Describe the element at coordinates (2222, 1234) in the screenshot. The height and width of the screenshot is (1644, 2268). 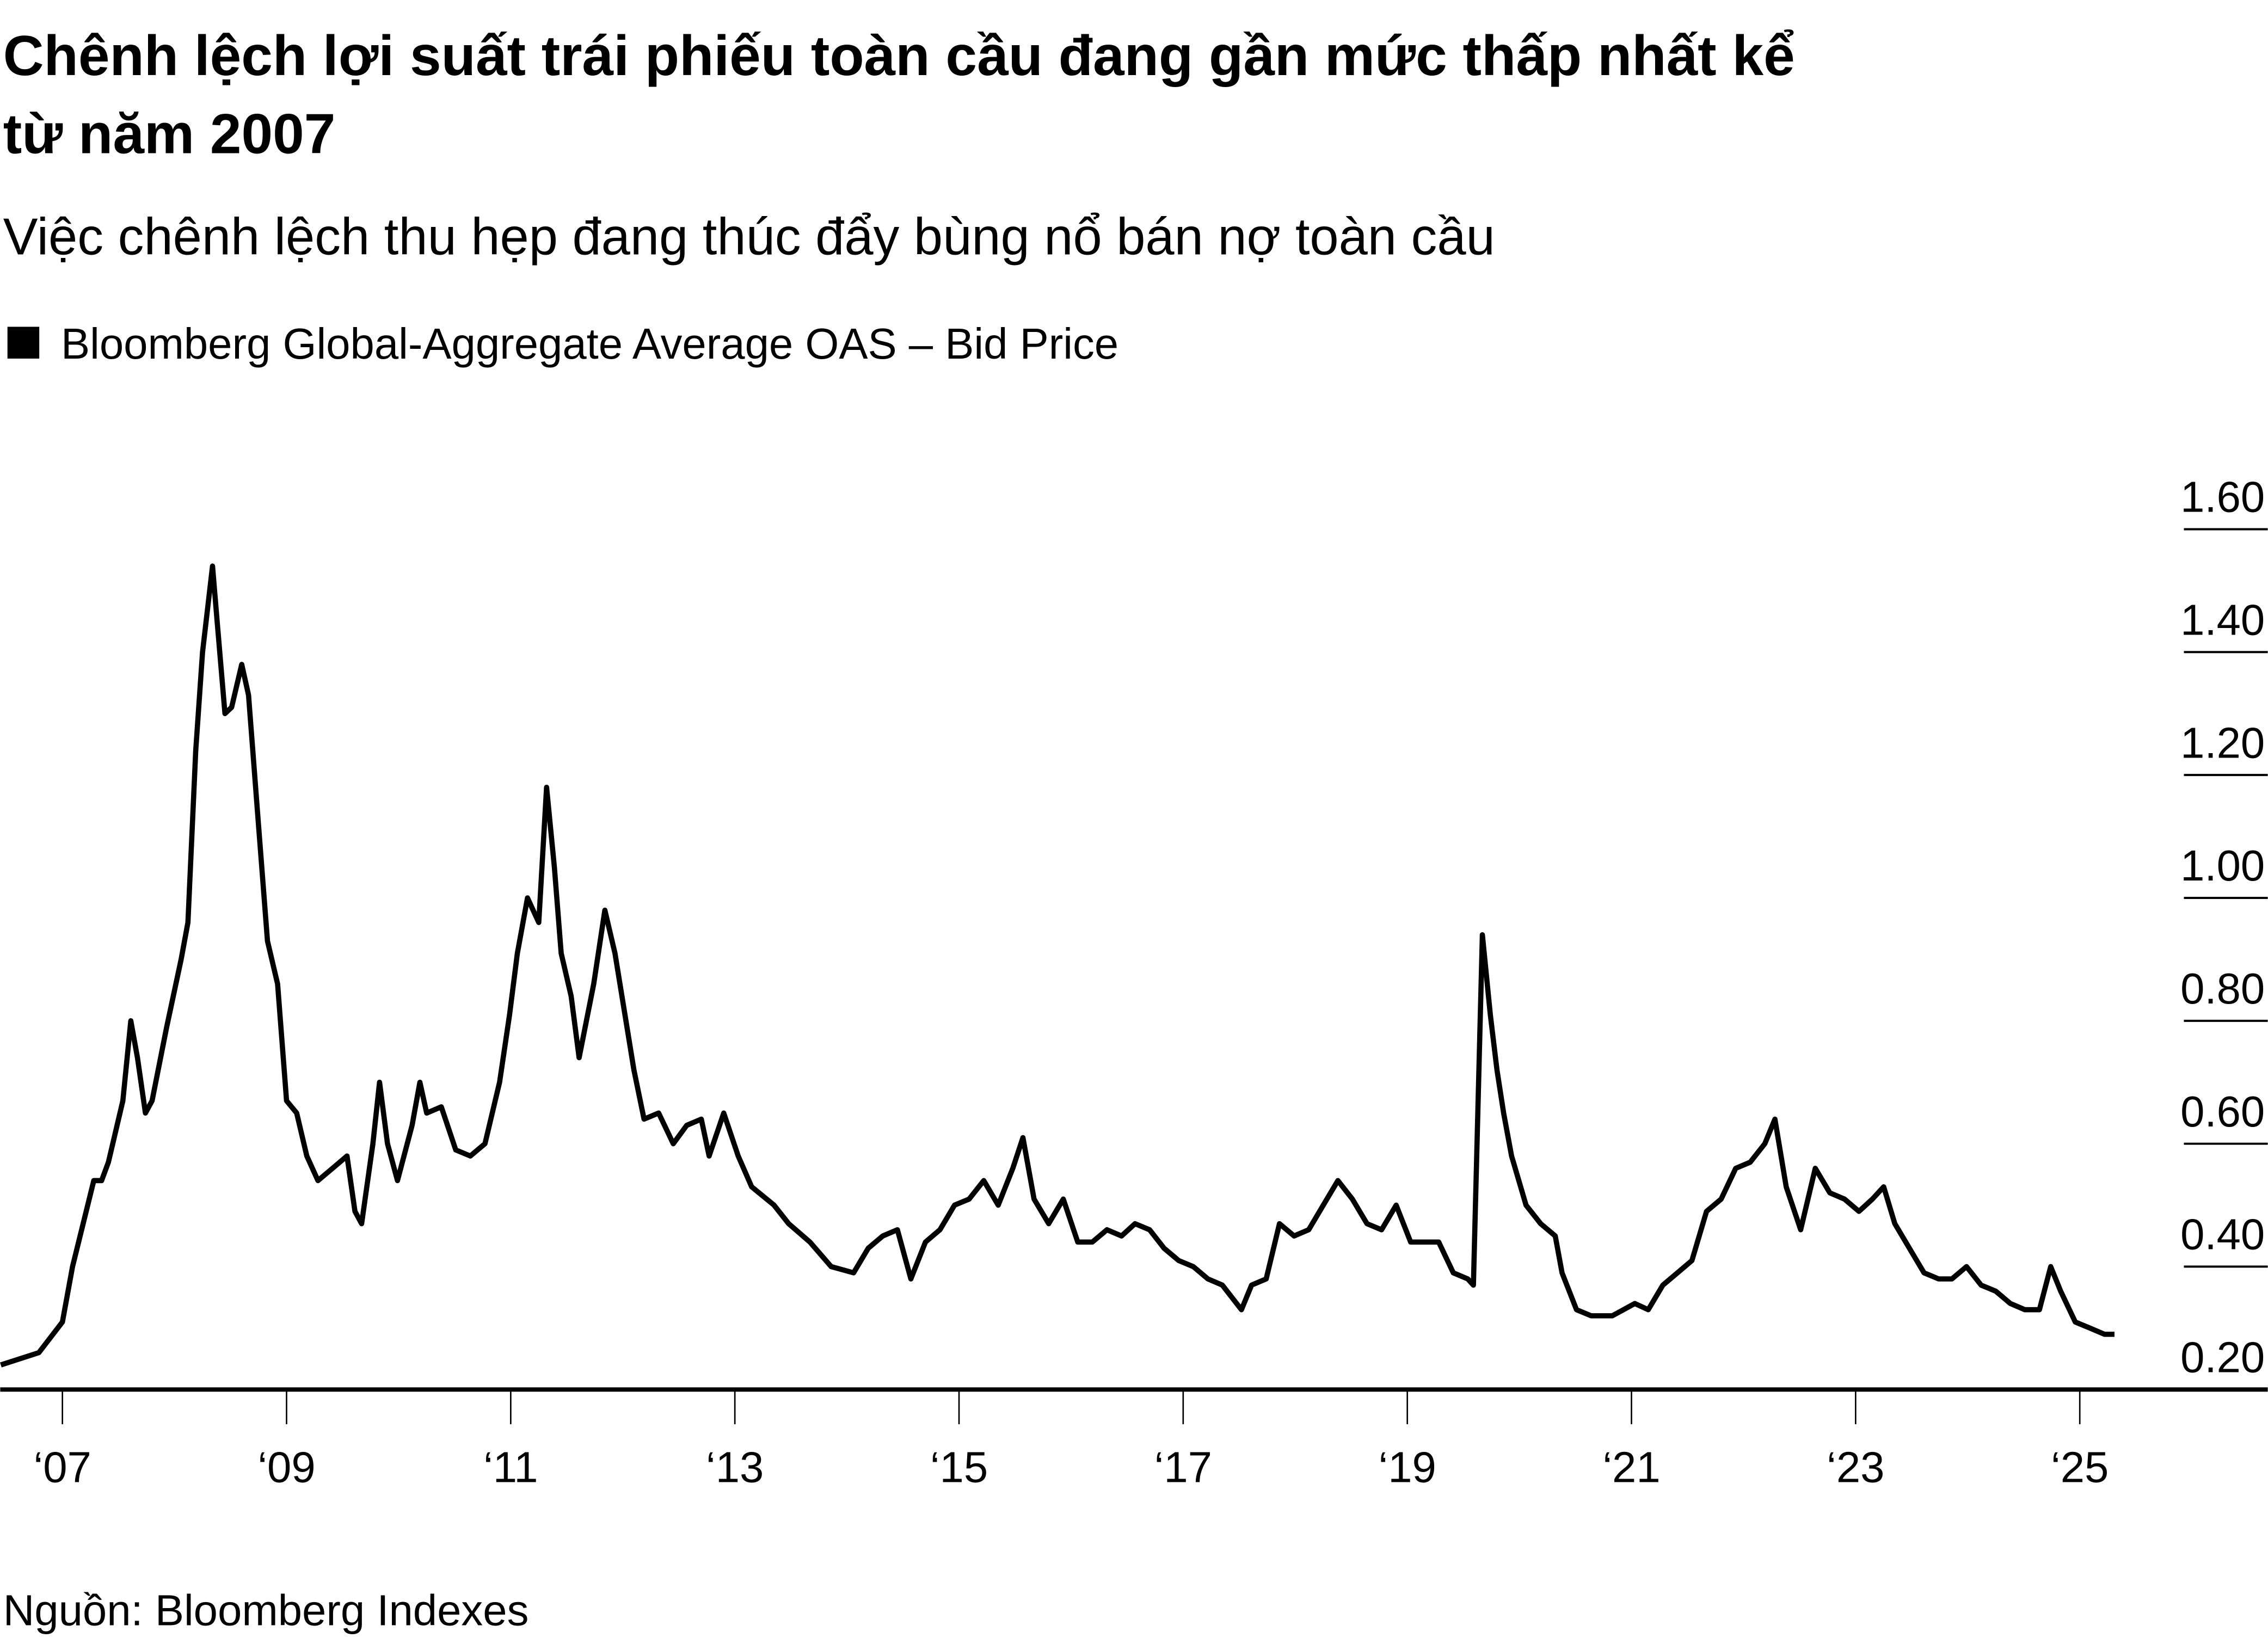
I see `y-tick-label: 0.40` at that location.